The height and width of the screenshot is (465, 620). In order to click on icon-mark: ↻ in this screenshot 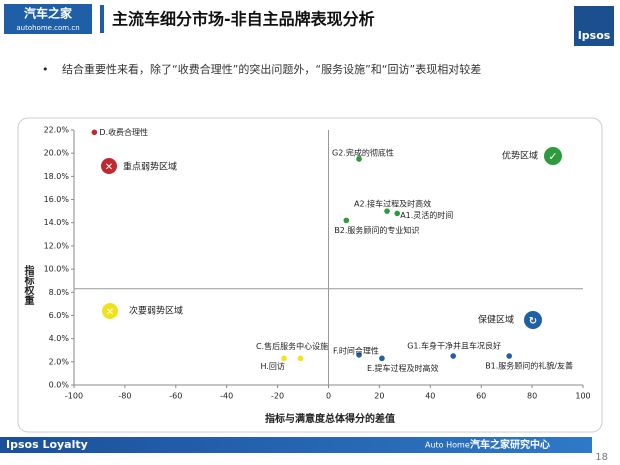, I will do `click(533, 321)`.